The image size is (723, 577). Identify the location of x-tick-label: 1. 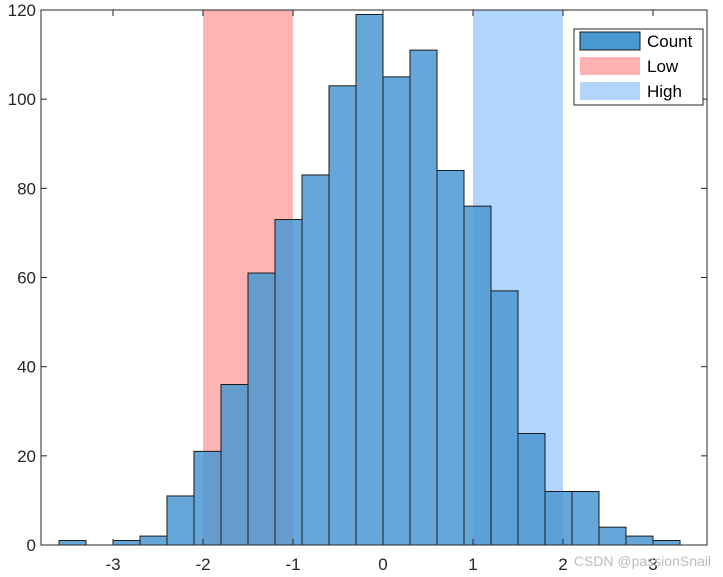
(472, 564).